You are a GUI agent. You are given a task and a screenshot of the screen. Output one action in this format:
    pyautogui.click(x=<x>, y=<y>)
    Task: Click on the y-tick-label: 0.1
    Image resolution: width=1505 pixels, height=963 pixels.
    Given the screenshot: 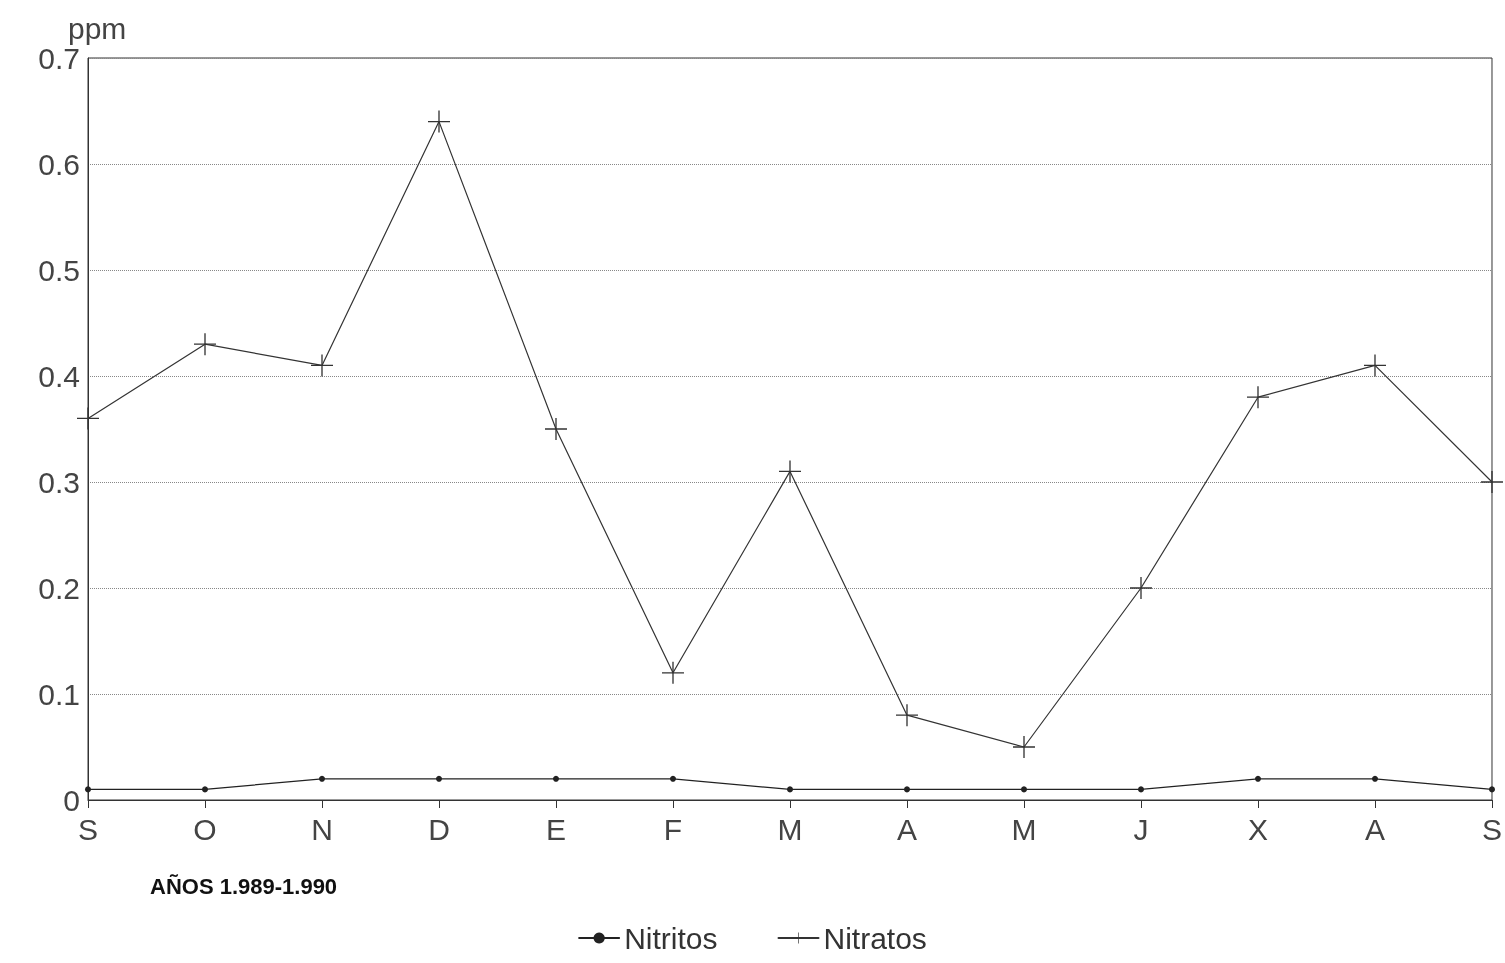 What is the action you would take?
    pyautogui.click(x=59, y=694)
    